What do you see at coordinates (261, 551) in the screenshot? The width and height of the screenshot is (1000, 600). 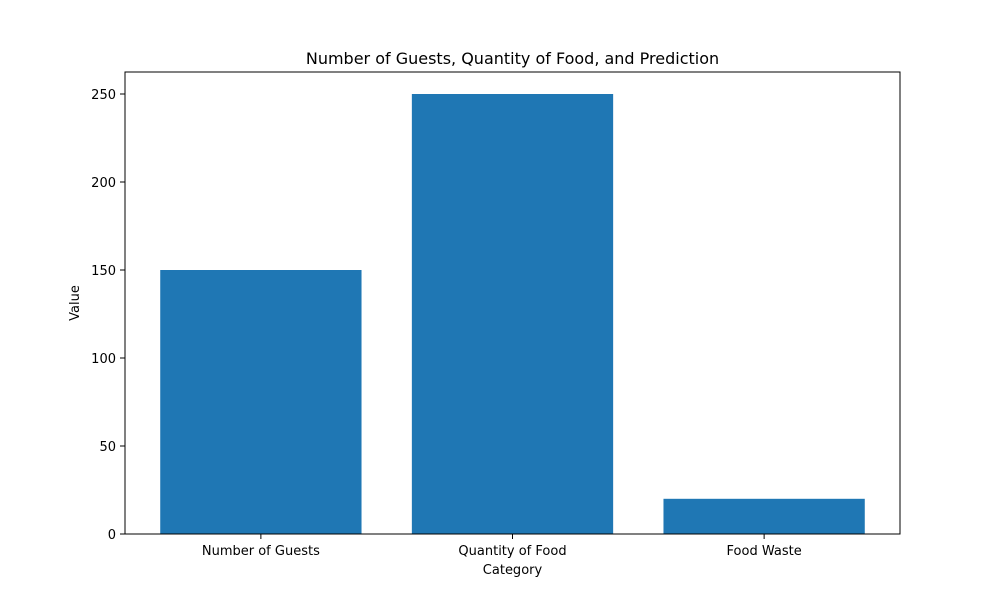 I see `x-tick-label: Number of Guests` at bounding box center [261, 551].